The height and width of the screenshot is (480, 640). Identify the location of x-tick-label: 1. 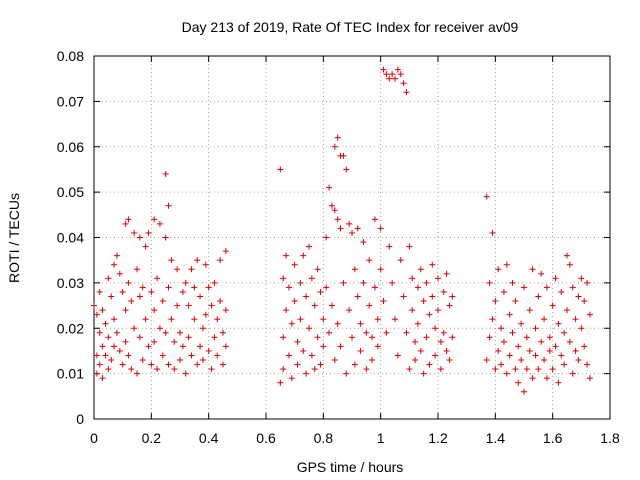
(381, 438).